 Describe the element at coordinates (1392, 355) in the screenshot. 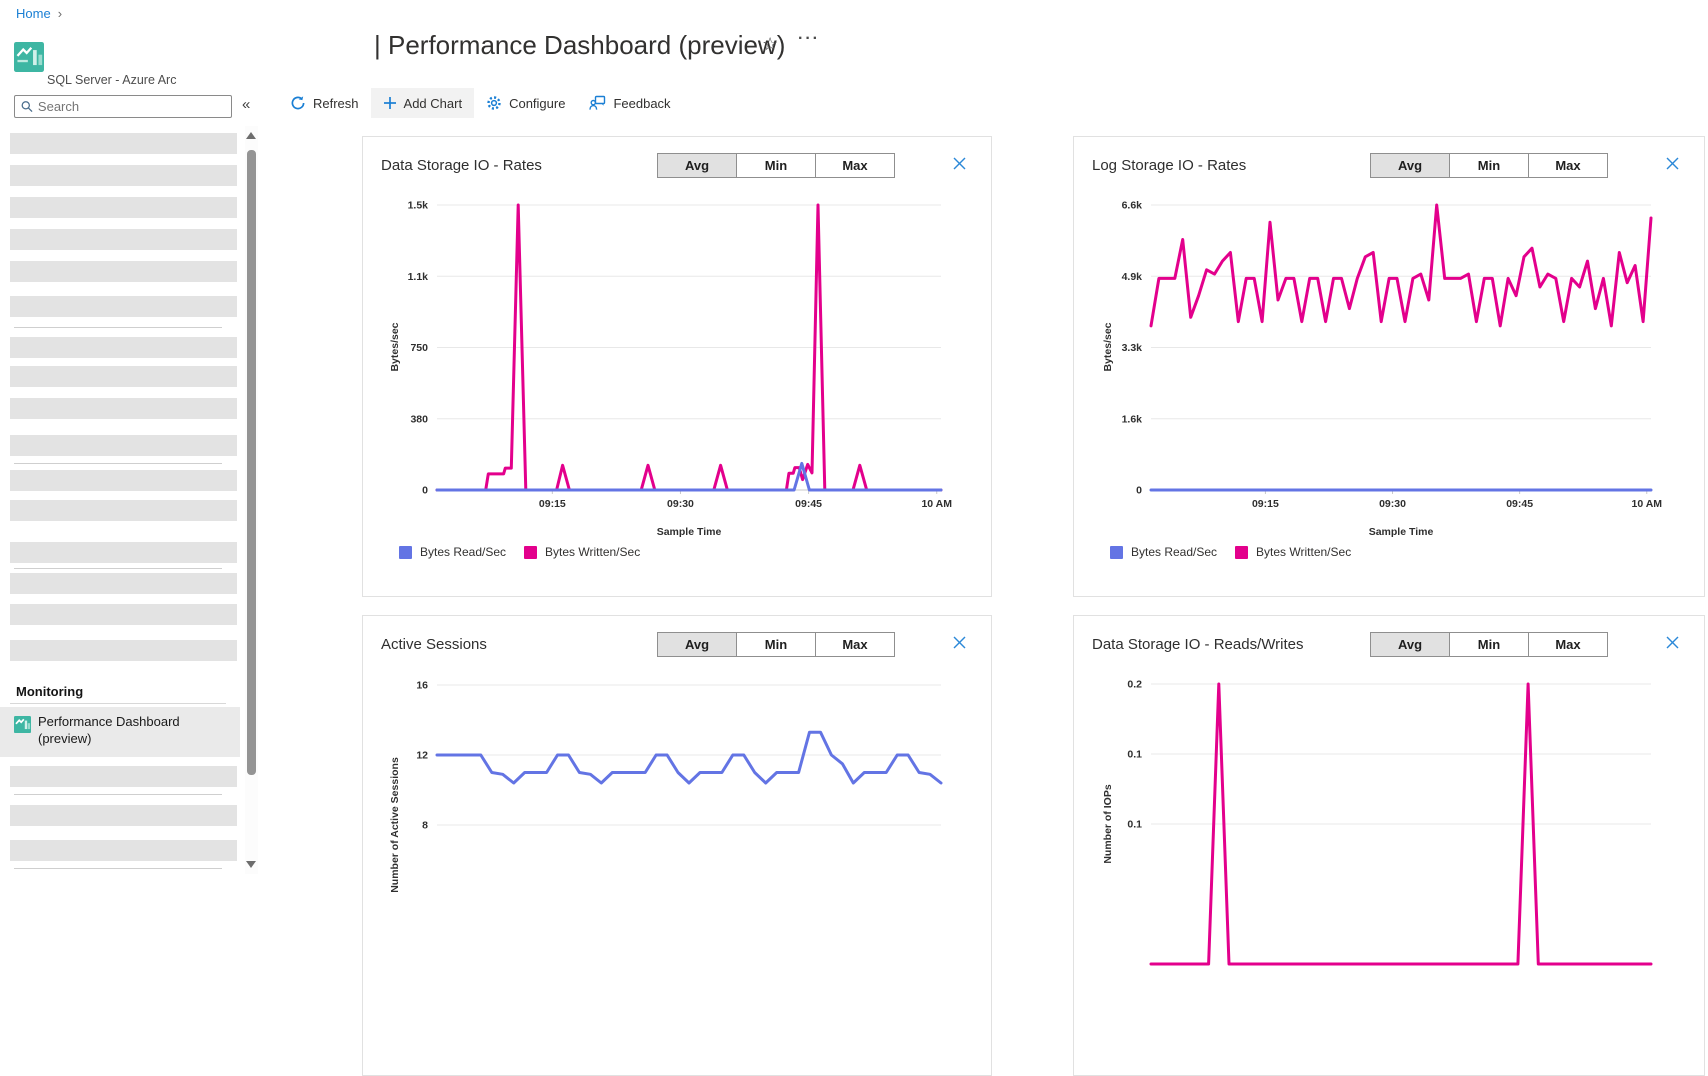

I see `chart-canvas: 6.6k 4.9k 3.3k 1.6k 0 09:15 09:30 09:45 10 AM` at that location.